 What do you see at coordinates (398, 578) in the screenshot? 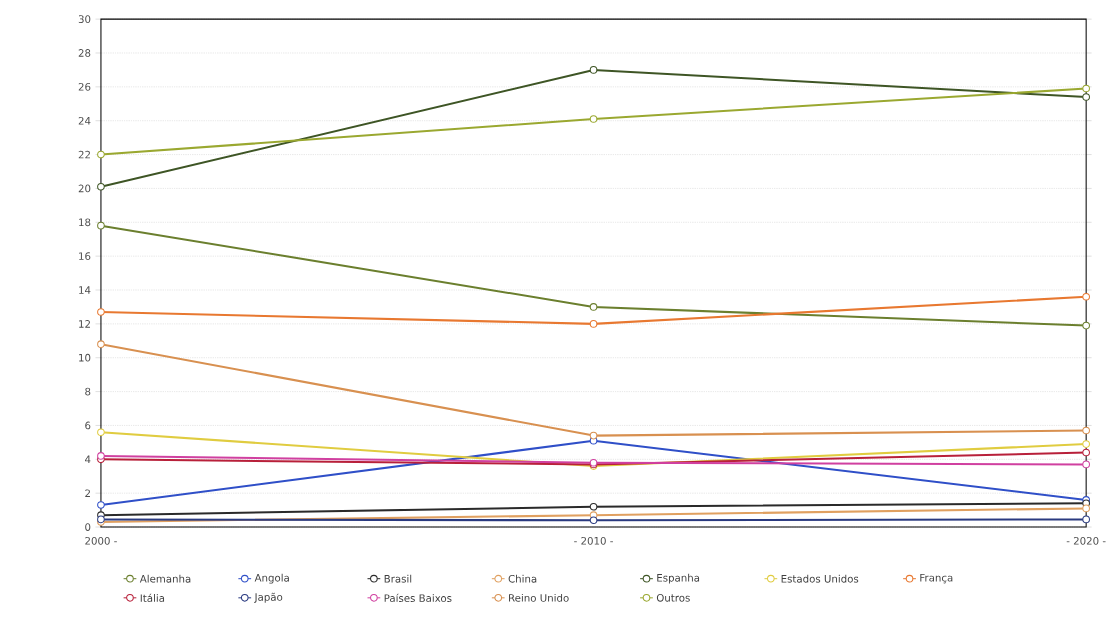
I see `legend-label: Brasil` at bounding box center [398, 578].